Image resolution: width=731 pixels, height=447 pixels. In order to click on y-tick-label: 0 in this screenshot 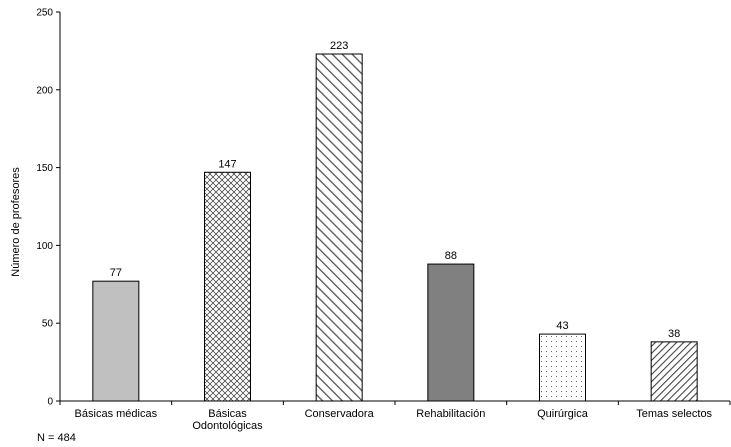, I will do `click(50, 402)`.